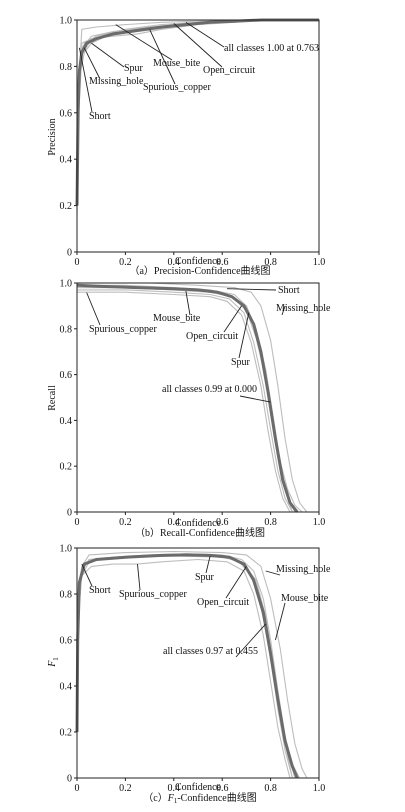  What do you see at coordinates (52, 398) in the screenshot?
I see `y-axis-label: Recall` at bounding box center [52, 398].